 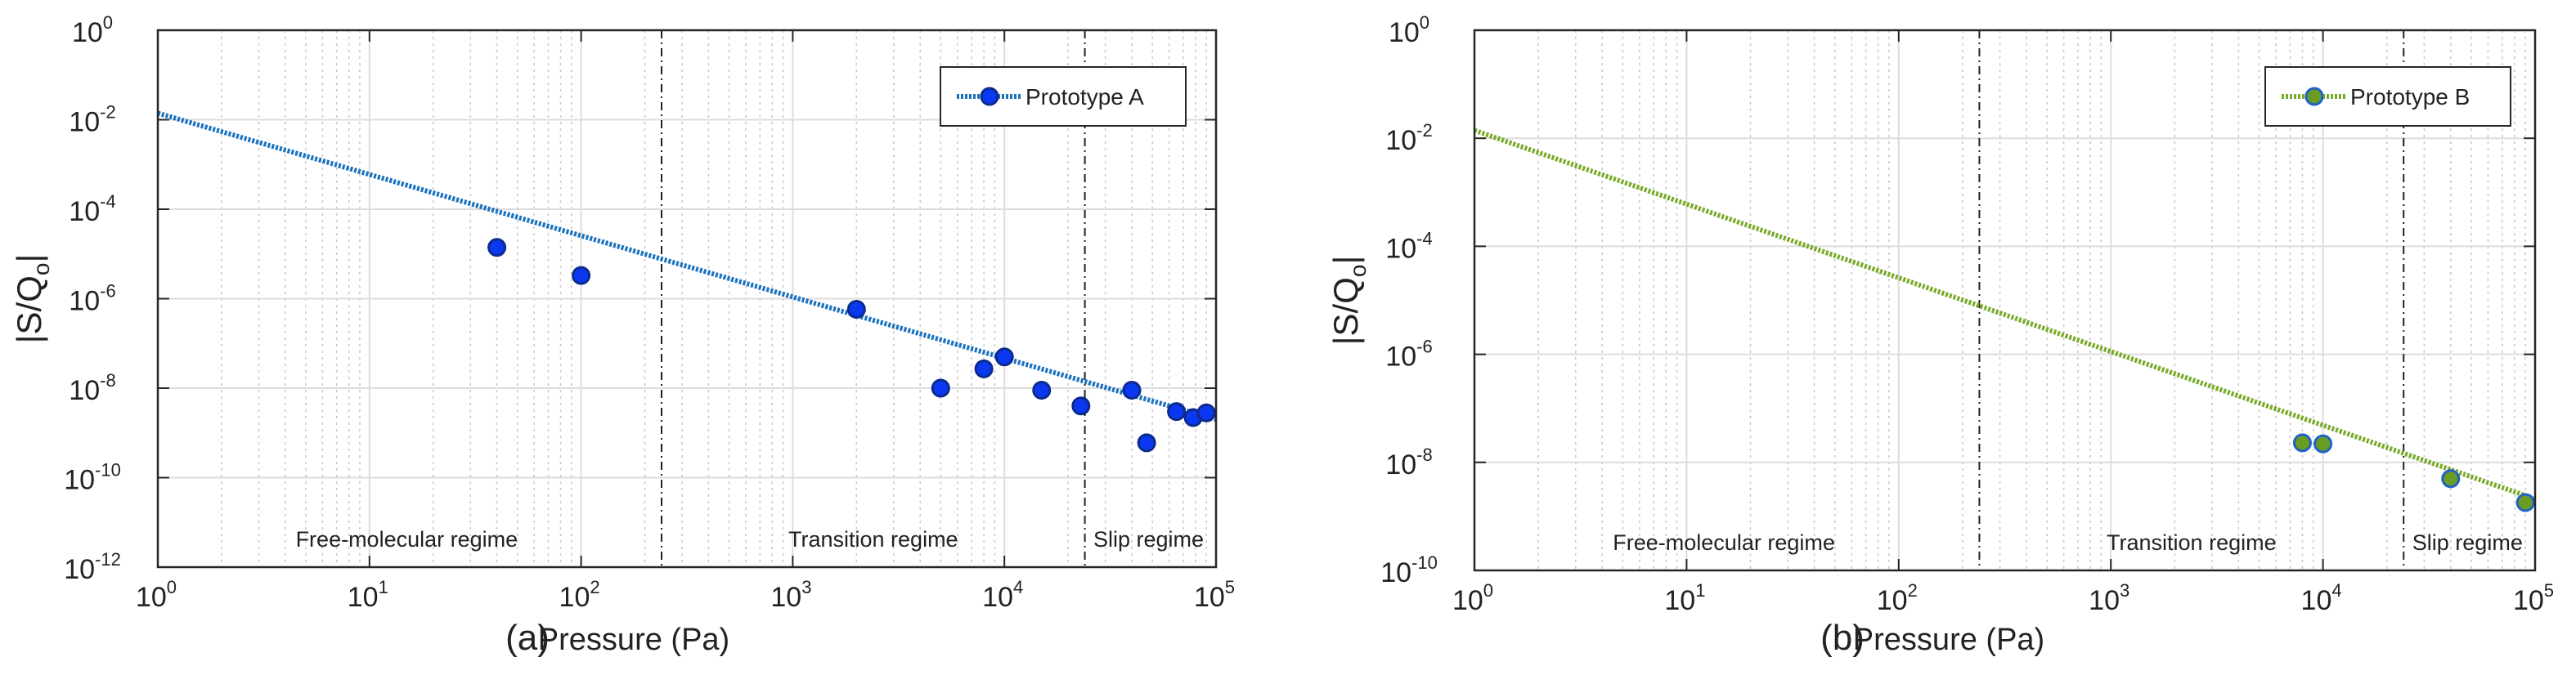 I want to click on y-tick-exponent: -6, so click(x=108, y=291).